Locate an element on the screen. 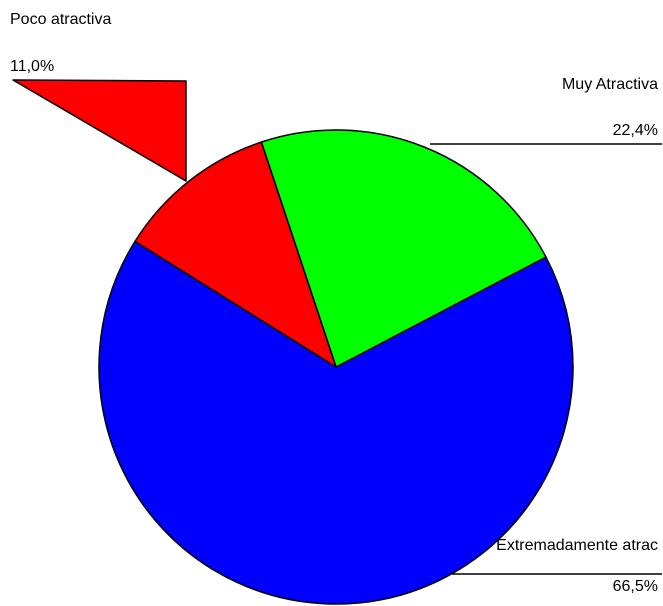  exploded-slice-poco-atractiva is located at coordinates (99, 130).